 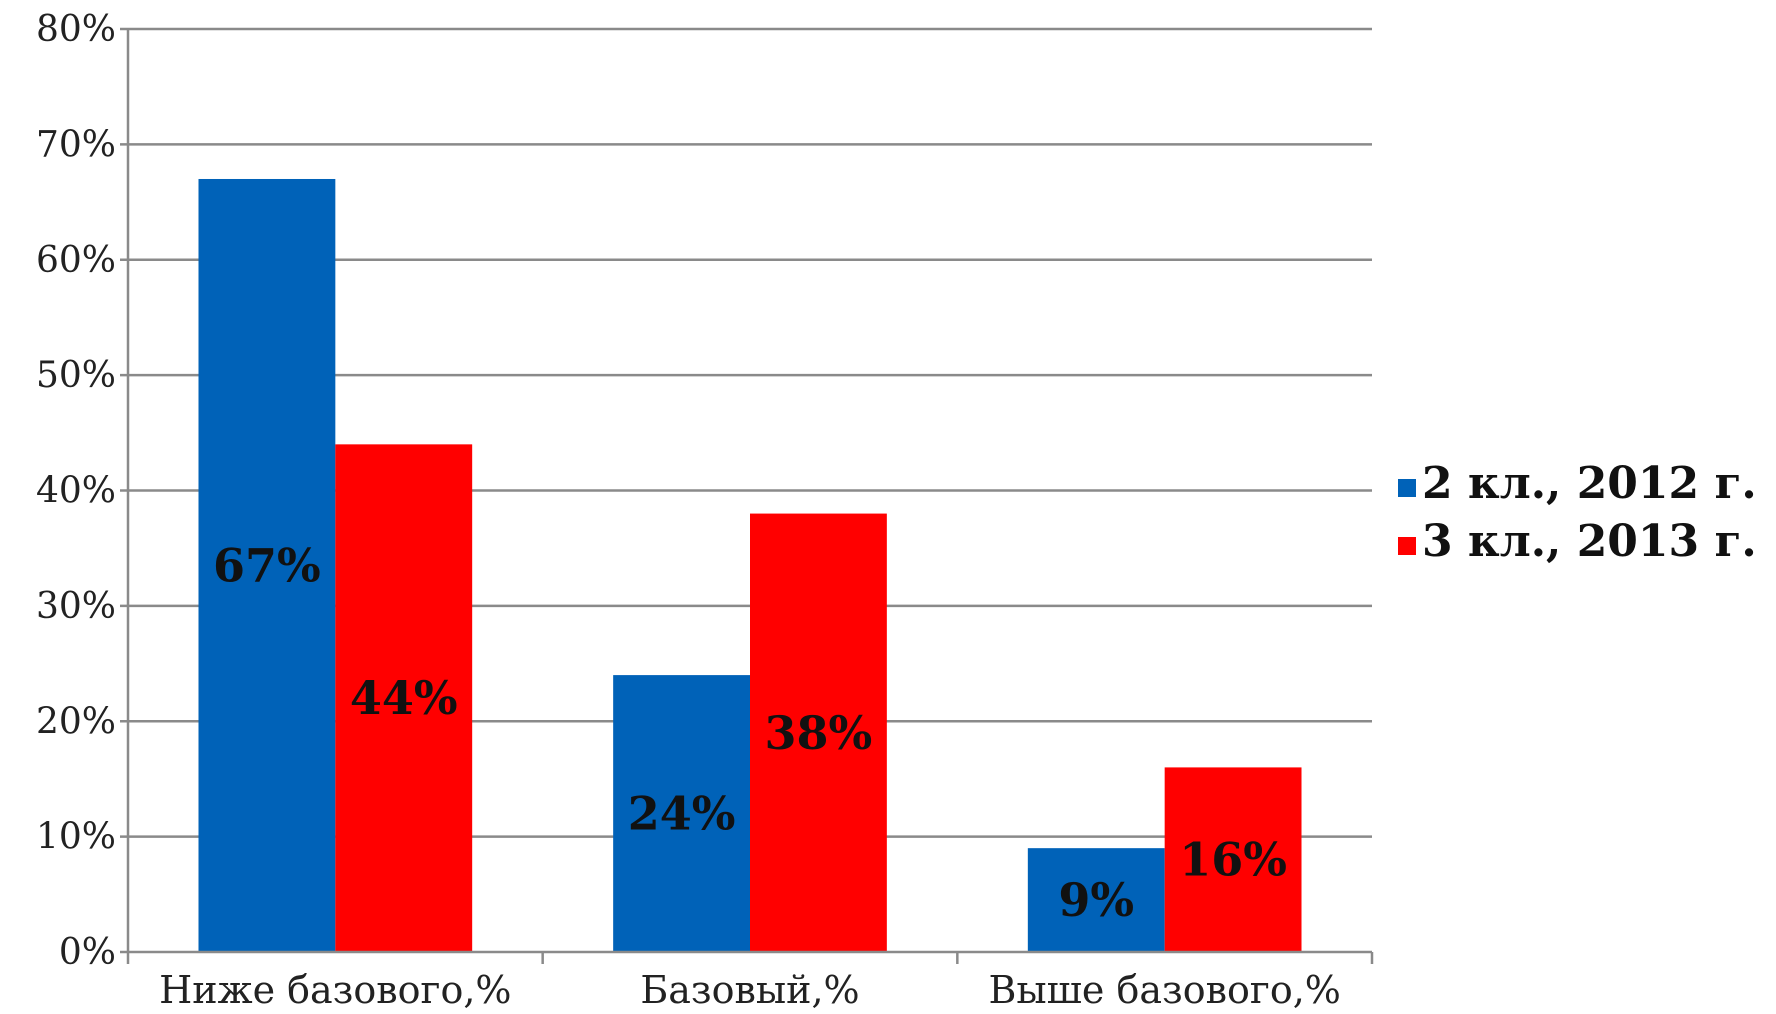 I want to click on x-category-label: Ниже базового,%, so click(x=335, y=990).